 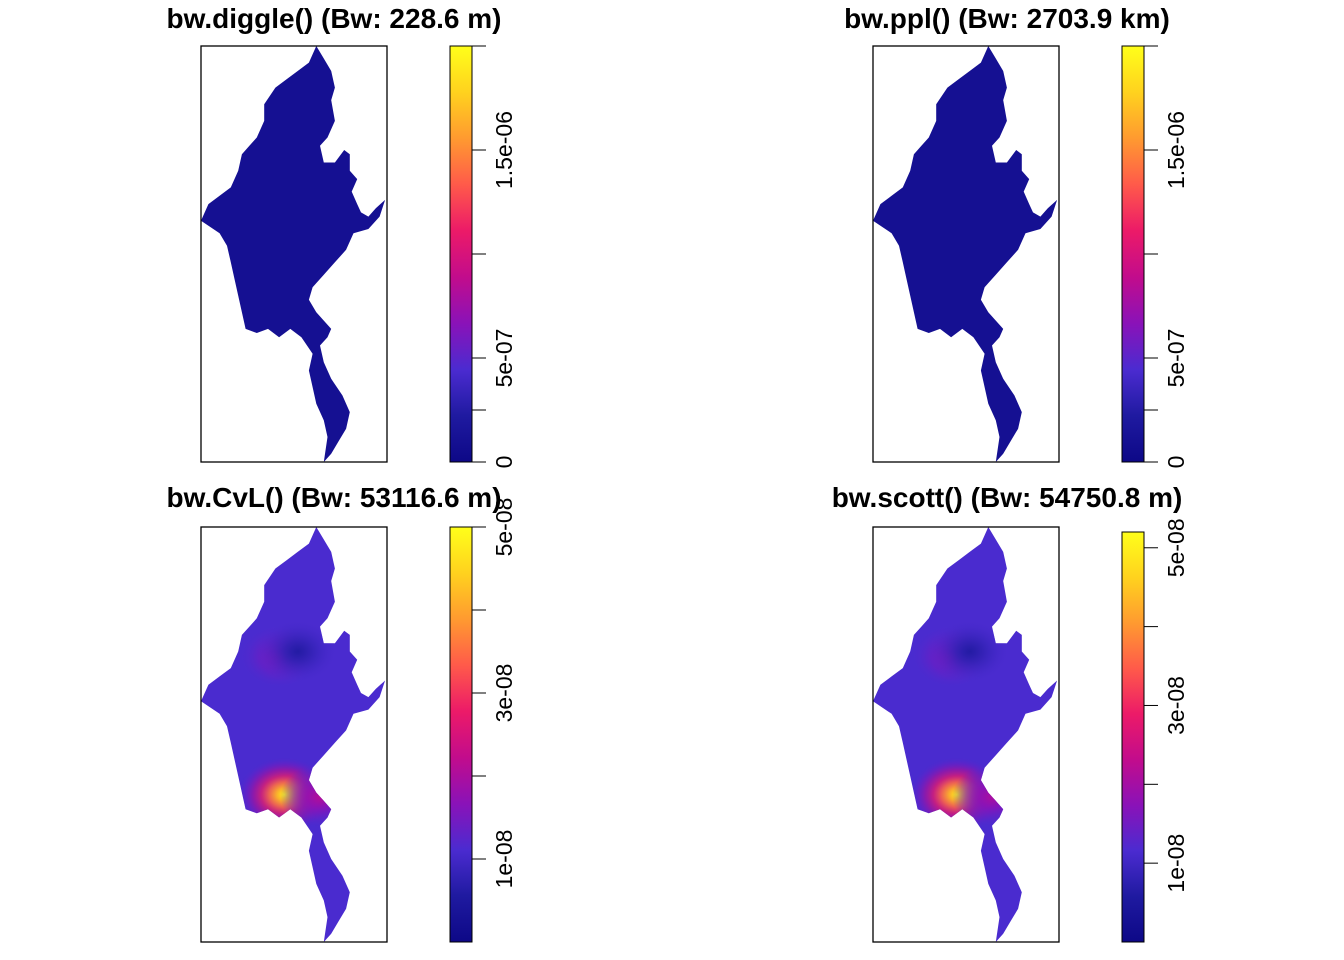 What do you see at coordinates (333, 497) in the screenshot?
I see `panel-title: bw.CvL() (Bw: 53116.6 m)` at bounding box center [333, 497].